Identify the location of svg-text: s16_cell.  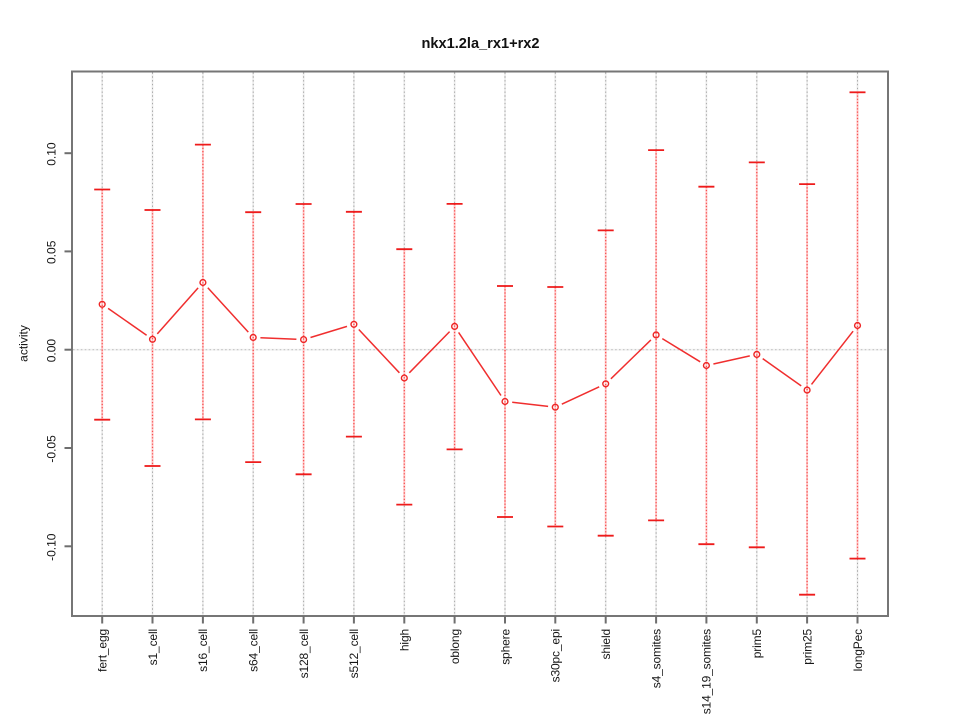
(203, 650).